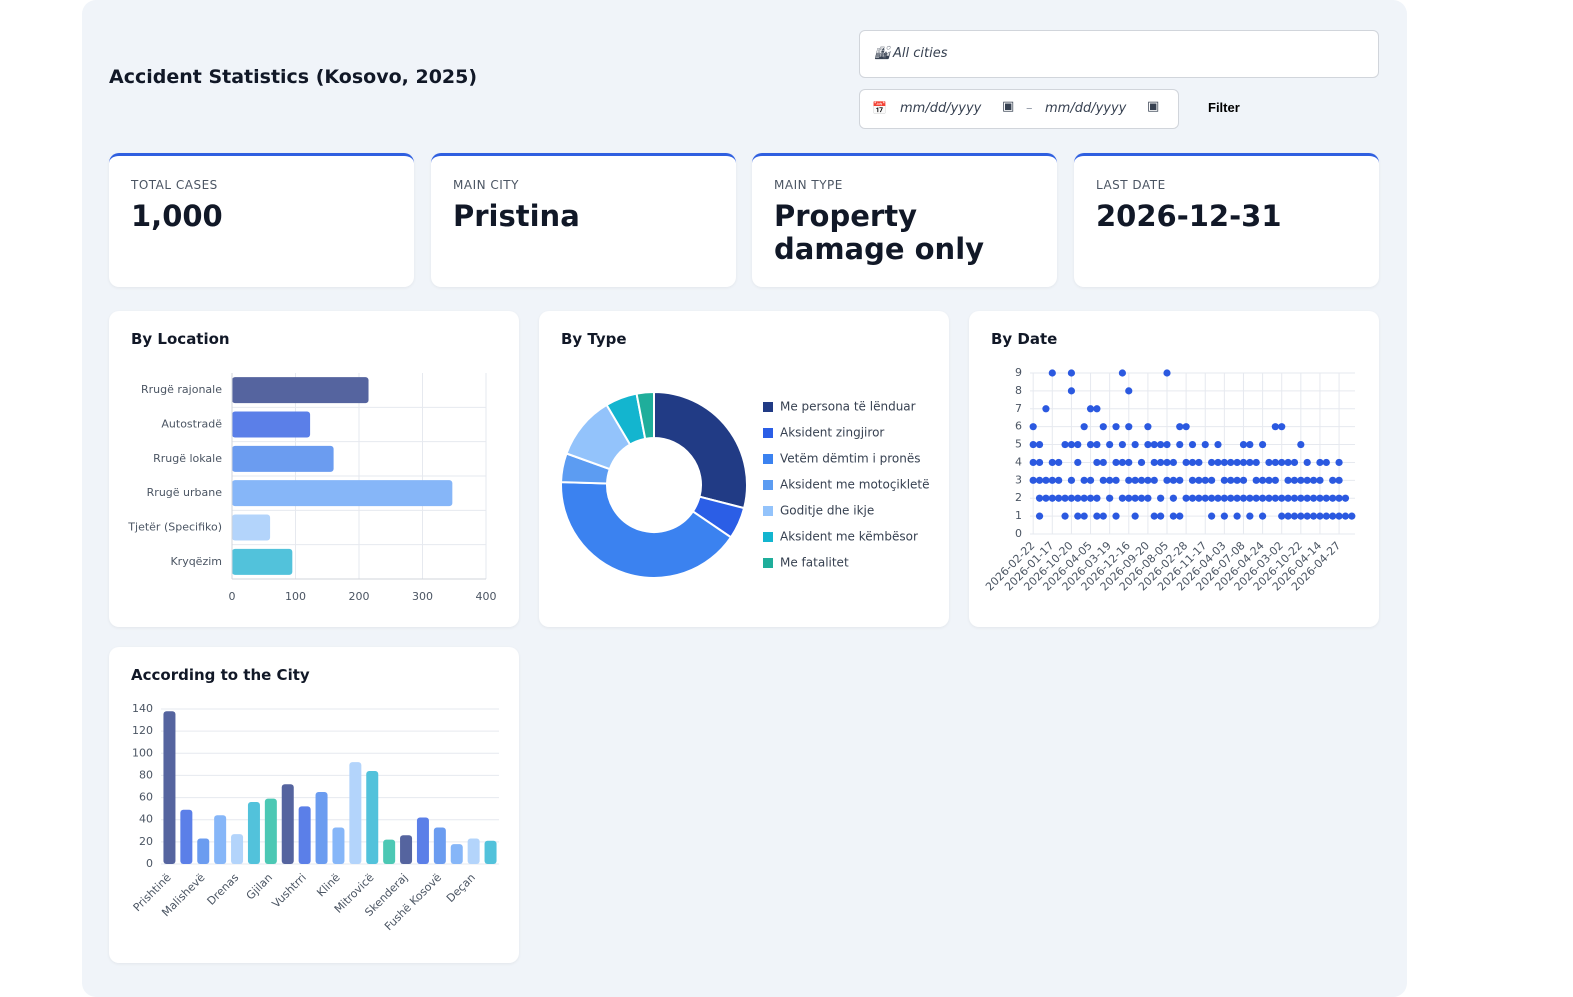  What do you see at coordinates (814, 563) in the screenshot?
I see `legend-label: Me fatalitet` at bounding box center [814, 563].